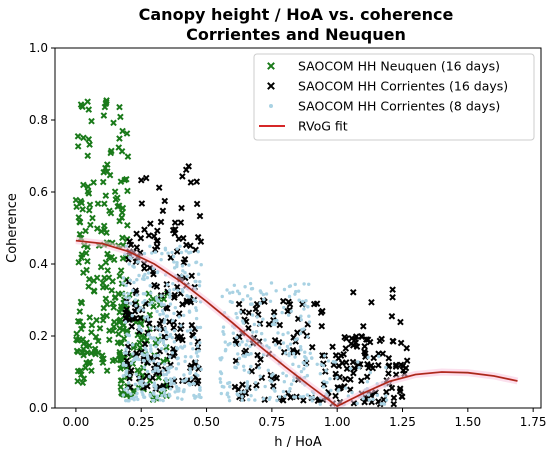 The width and height of the screenshot is (550, 453). What do you see at coordinates (271, 86) in the screenshot?
I see `legend-marker` at bounding box center [271, 86].